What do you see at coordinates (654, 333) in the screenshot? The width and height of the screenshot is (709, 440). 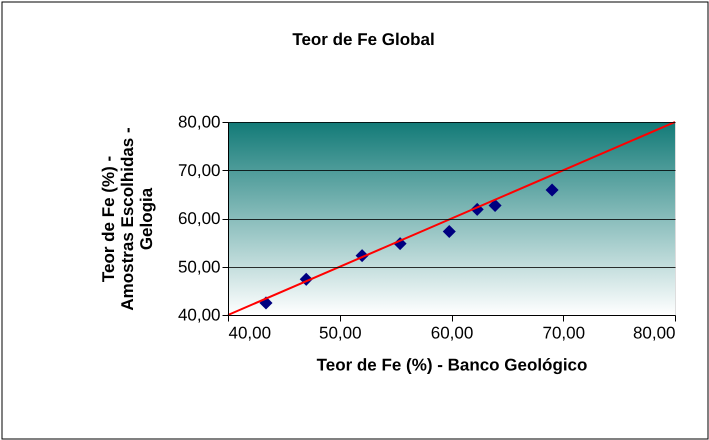 I see `x-tick-label: 80,00` at bounding box center [654, 333].